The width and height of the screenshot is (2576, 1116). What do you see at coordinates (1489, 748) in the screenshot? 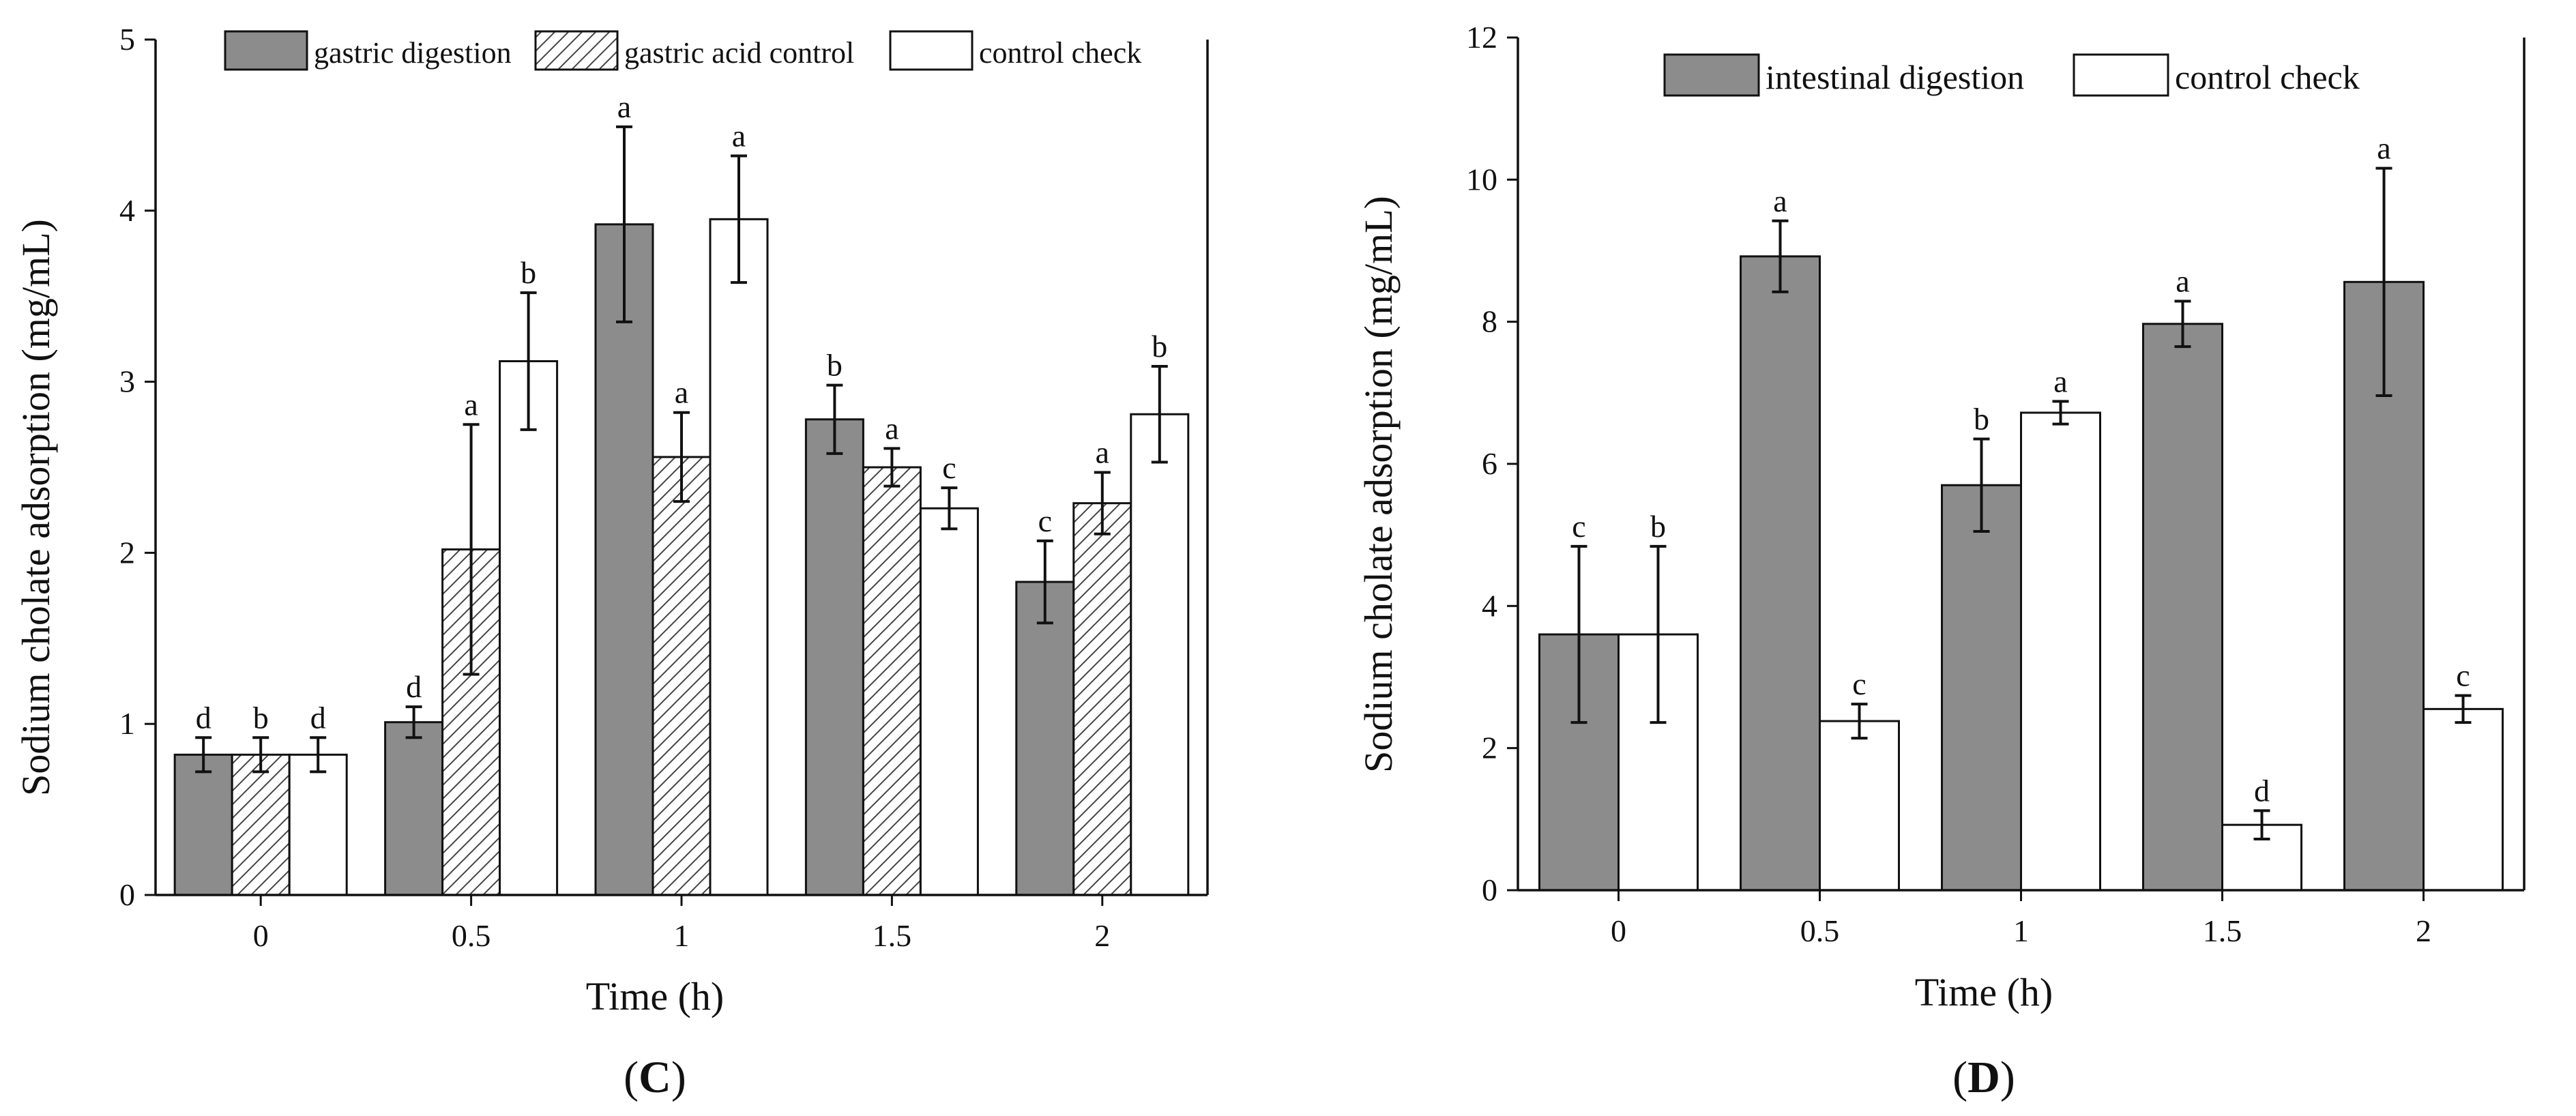
I see `chart-d-ytick-label-1: 2` at bounding box center [1489, 748].